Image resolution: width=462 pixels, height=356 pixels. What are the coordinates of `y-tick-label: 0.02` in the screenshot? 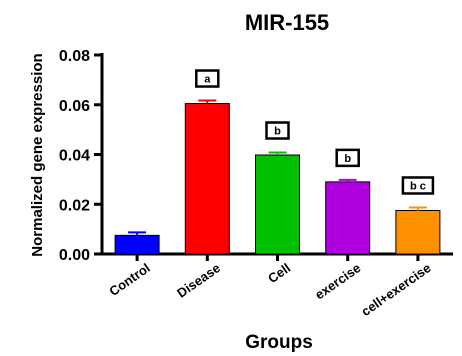 It's located at (74, 205).